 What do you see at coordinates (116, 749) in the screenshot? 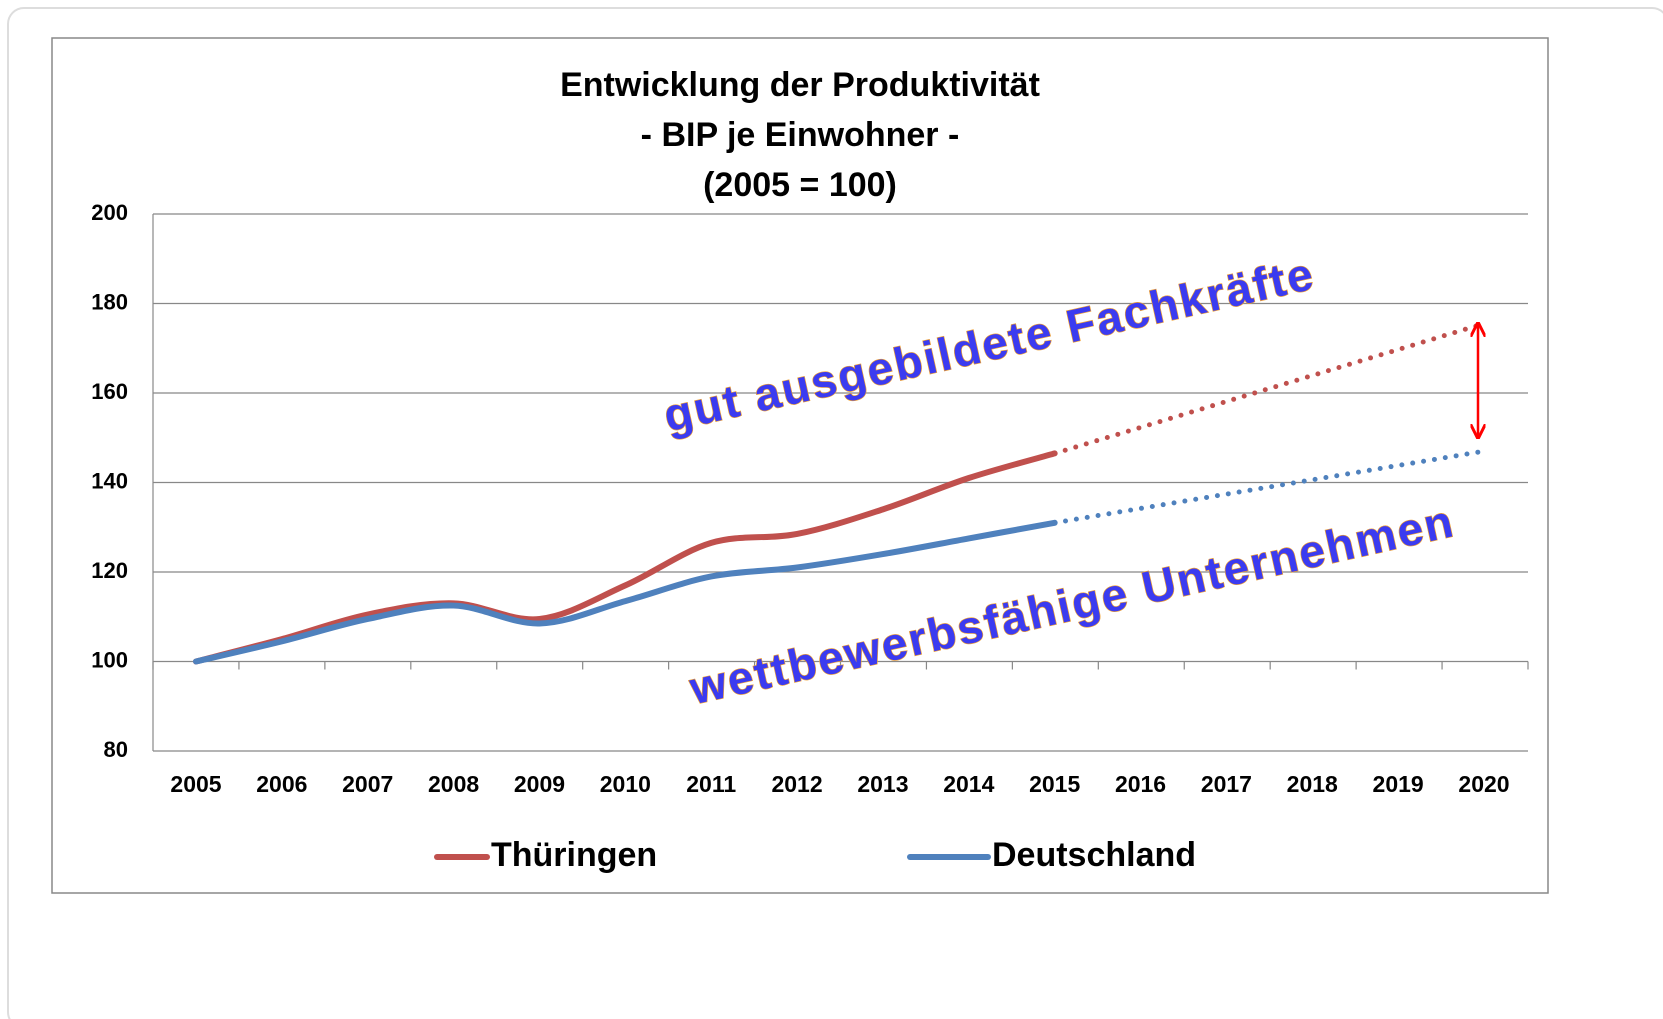
I see `y-tick-label: 80` at bounding box center [116, 749].